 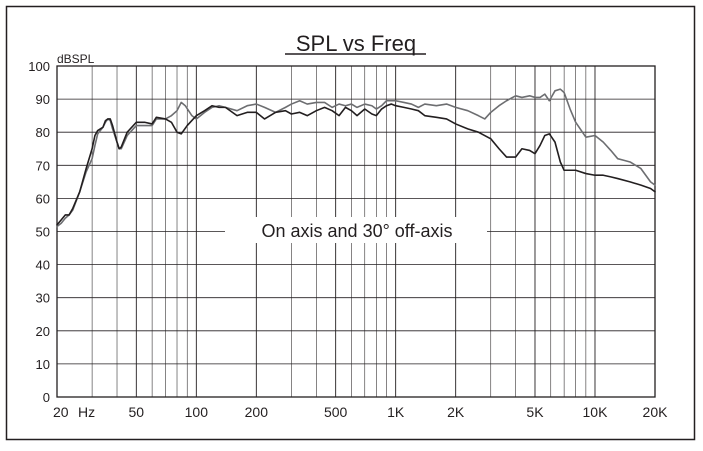 What do you see at coordinates (43, 99) in the screenshot?
I see `y-tick-label: 90` at bounding box center [43, 99].